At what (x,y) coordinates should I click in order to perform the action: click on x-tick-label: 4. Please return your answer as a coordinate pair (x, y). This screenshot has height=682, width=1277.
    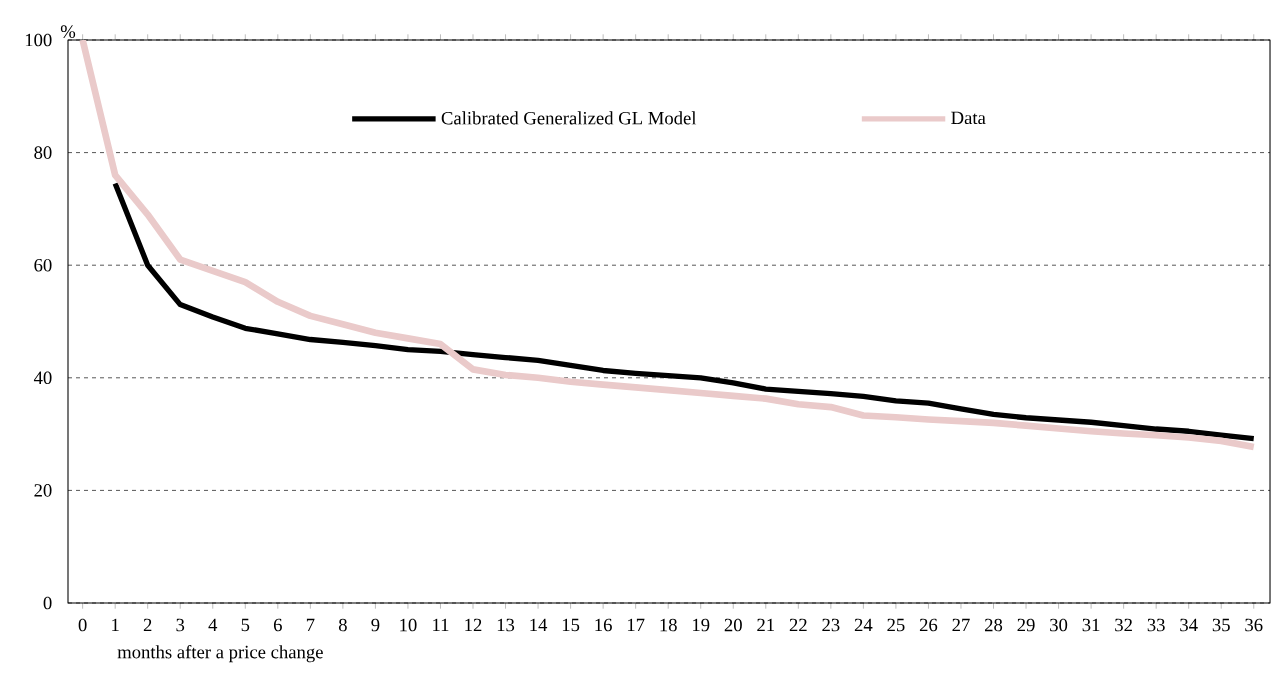
    Looking at the image, I should click on (213, 625).